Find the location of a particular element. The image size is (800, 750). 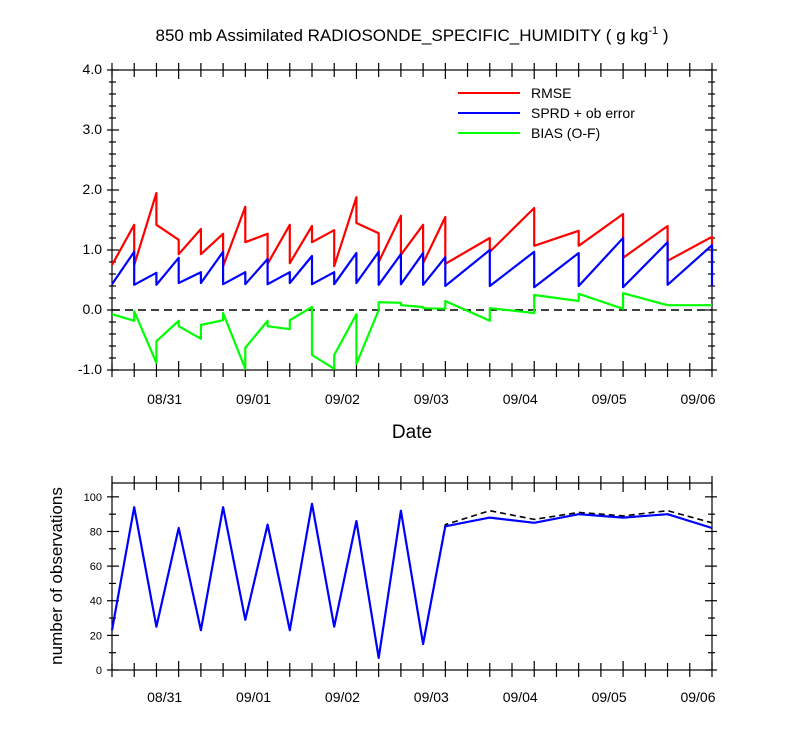

bottom-y-tick-labels: 0 20 40 60 80 100 is located at coordinates (93, 584).